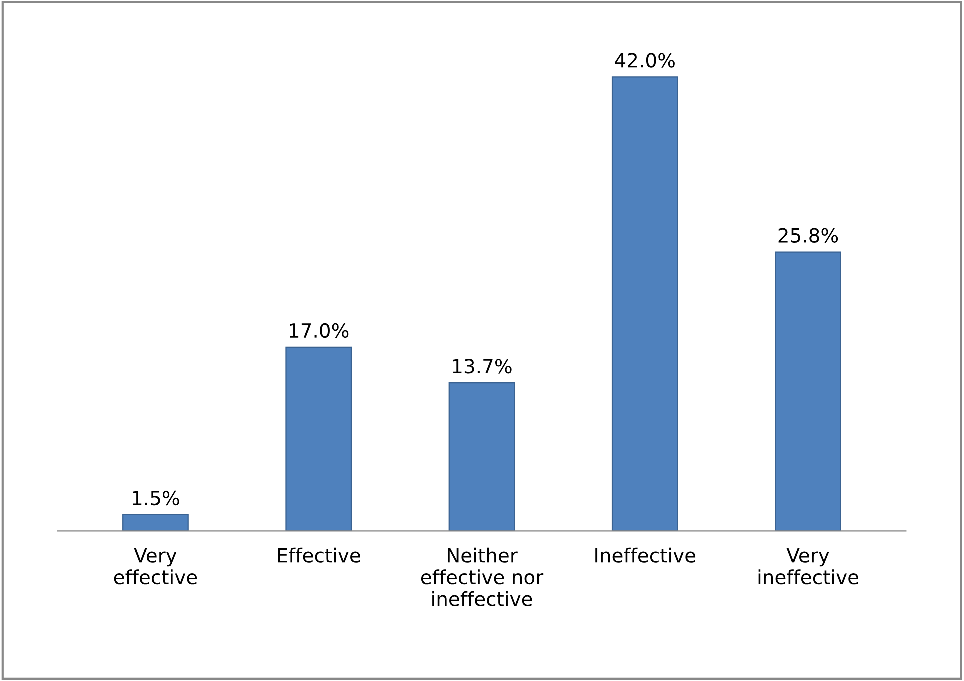 The height and width of the screenshot is (681, 964). I want to click on x-tick-label: Effective, so click(319, 555).